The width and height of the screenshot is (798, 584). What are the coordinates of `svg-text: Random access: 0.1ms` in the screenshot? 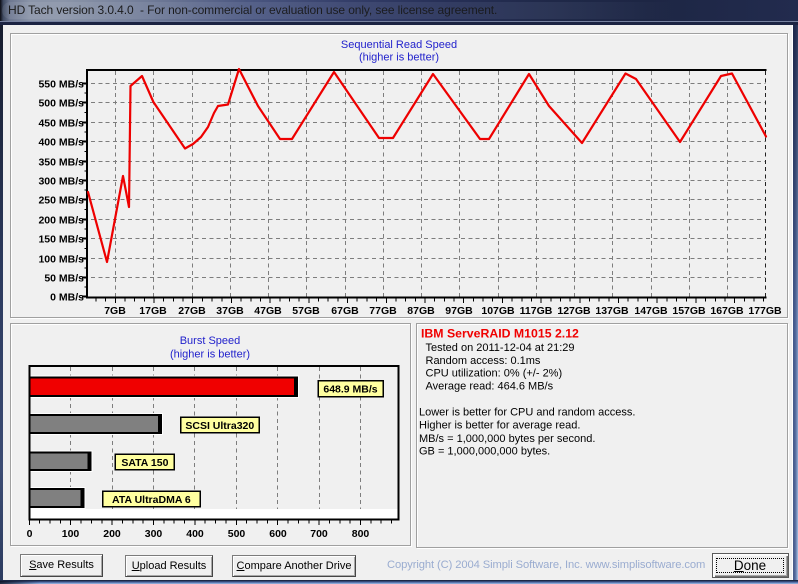 It's located at (483, 361).